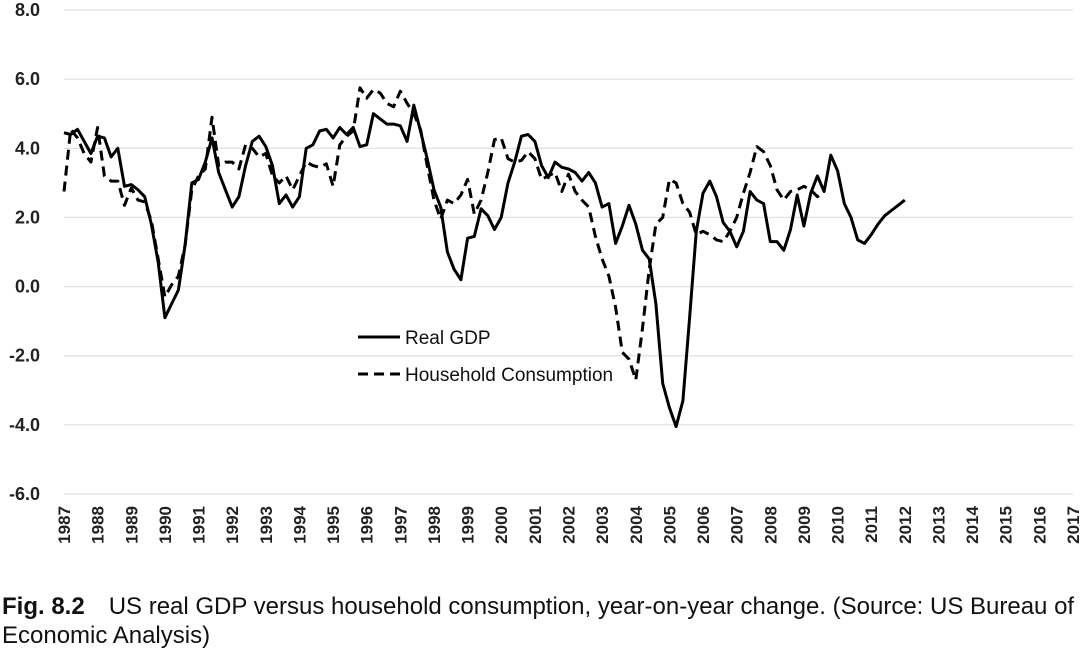 This screenshot has height=654, width=1090. I want to click on y-tick-label: 8.0, so click(27, 10).